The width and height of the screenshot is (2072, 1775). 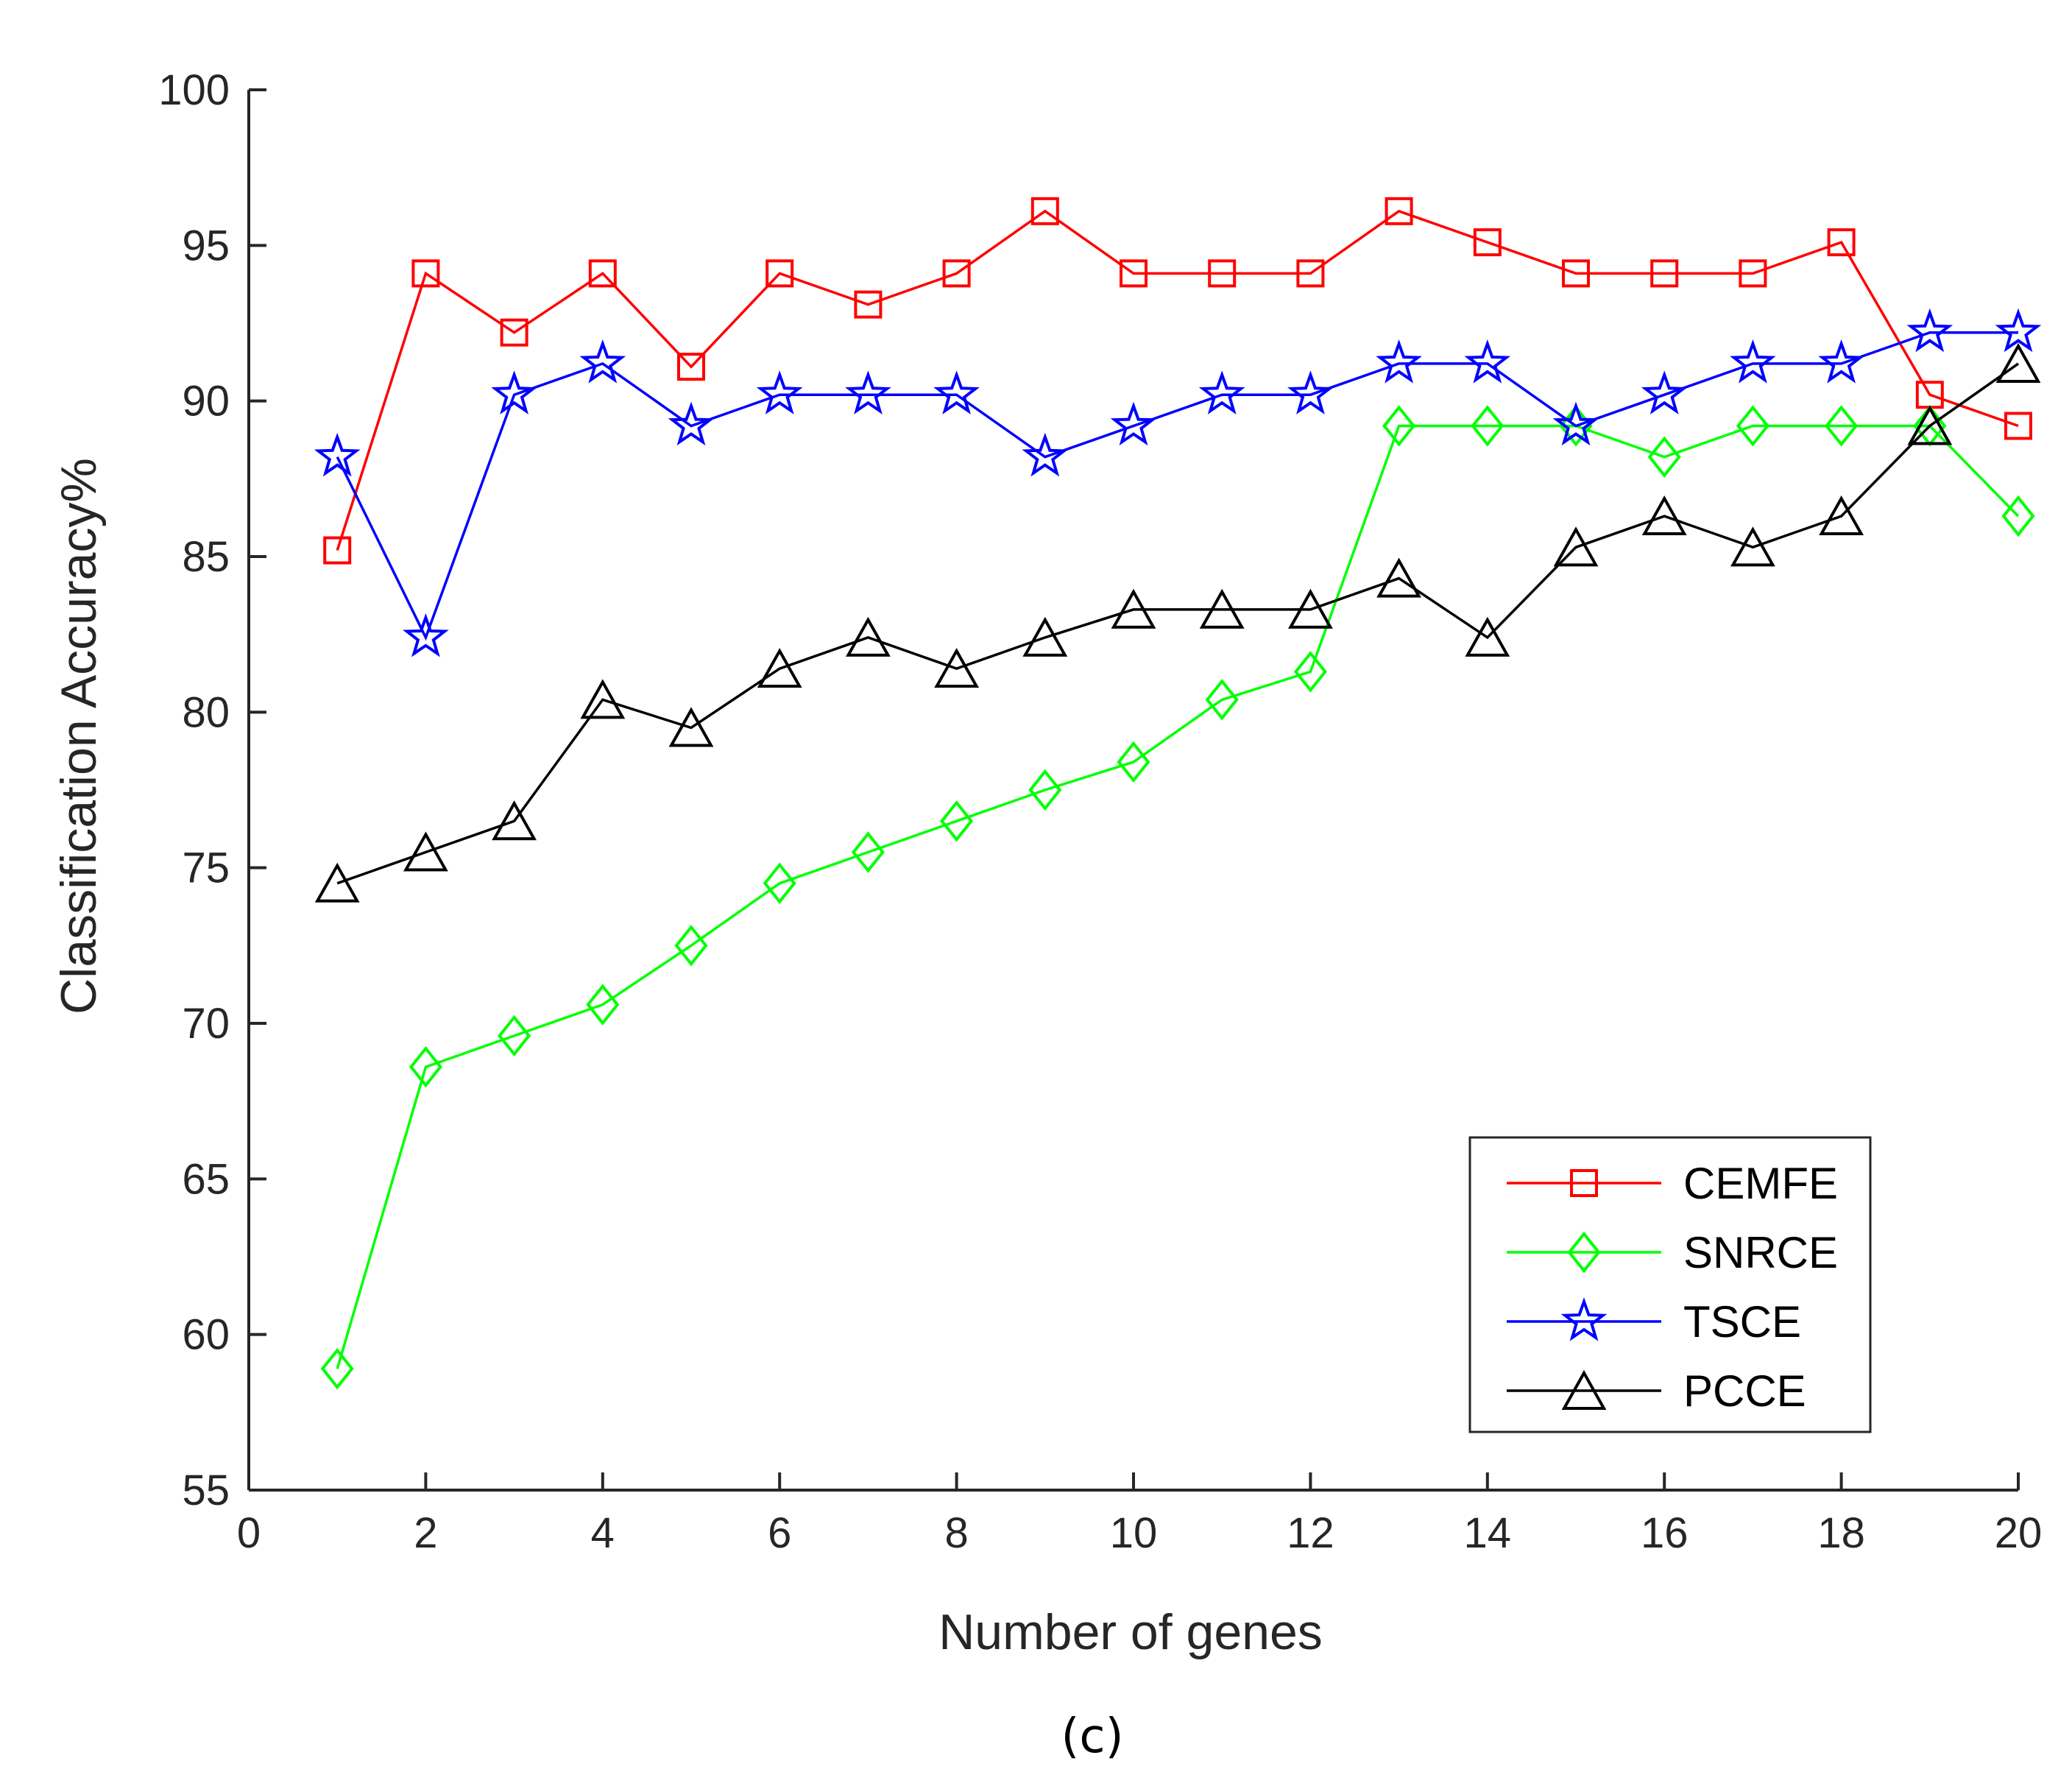 What do you see at coordinates (1584, 1319) in the screenshot?
I see `legend-marker-tsce` at bounding box center [1584, 1319].